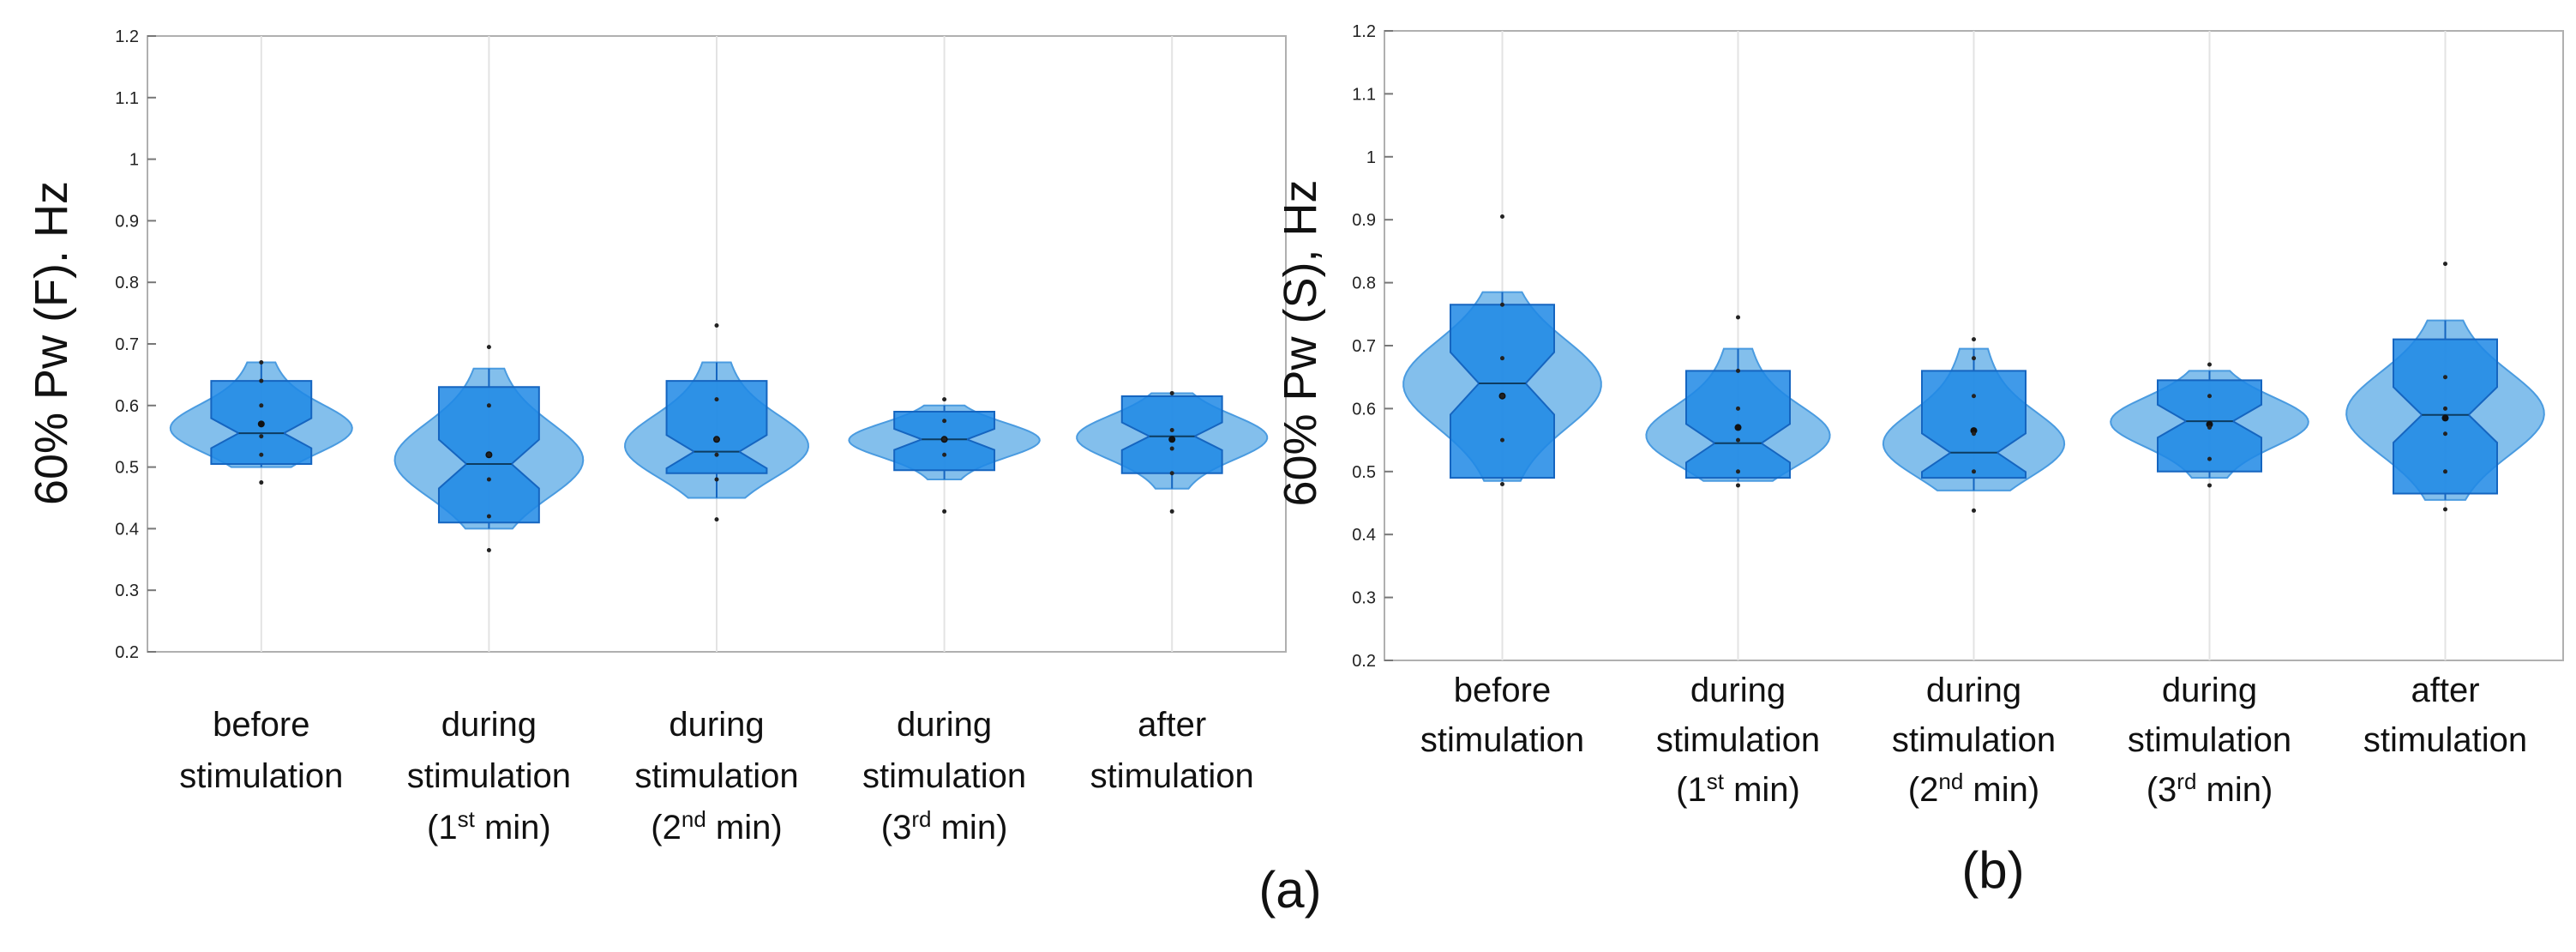 Image resolution: width=2576 pixels, height=952 pixels. Describe the element at coordinates (1364, 473) in the screenshot. I see `y-tick-label: 0.5` at that location.